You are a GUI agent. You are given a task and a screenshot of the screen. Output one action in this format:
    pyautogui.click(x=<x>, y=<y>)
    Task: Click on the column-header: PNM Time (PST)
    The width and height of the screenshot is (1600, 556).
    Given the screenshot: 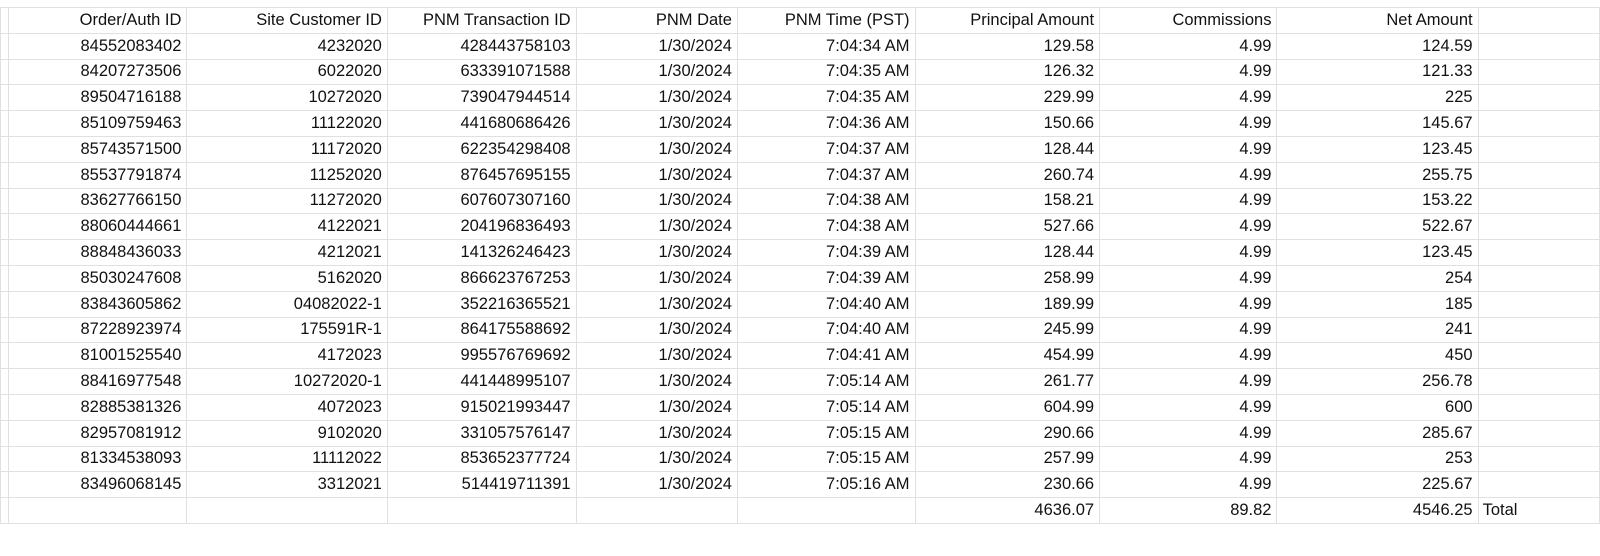 What is the action you would take?
    pyautogui.click(x=826, y=20)
    